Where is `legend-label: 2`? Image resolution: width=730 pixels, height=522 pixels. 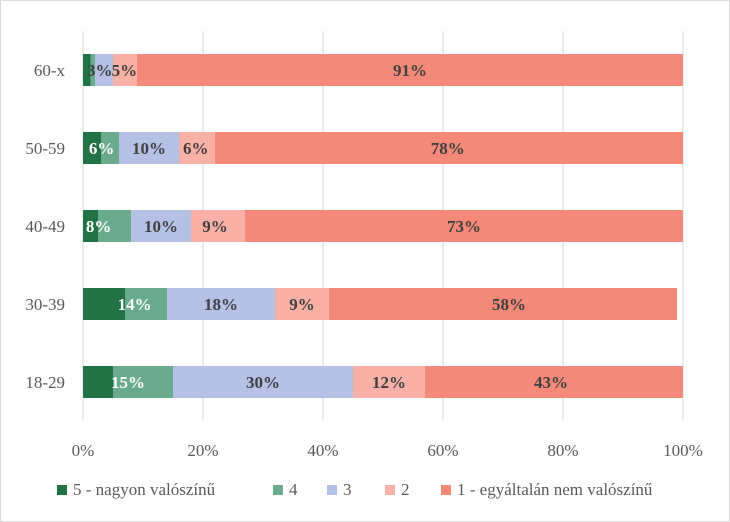
legend-label: 2 is located at coordinates (405, 489).